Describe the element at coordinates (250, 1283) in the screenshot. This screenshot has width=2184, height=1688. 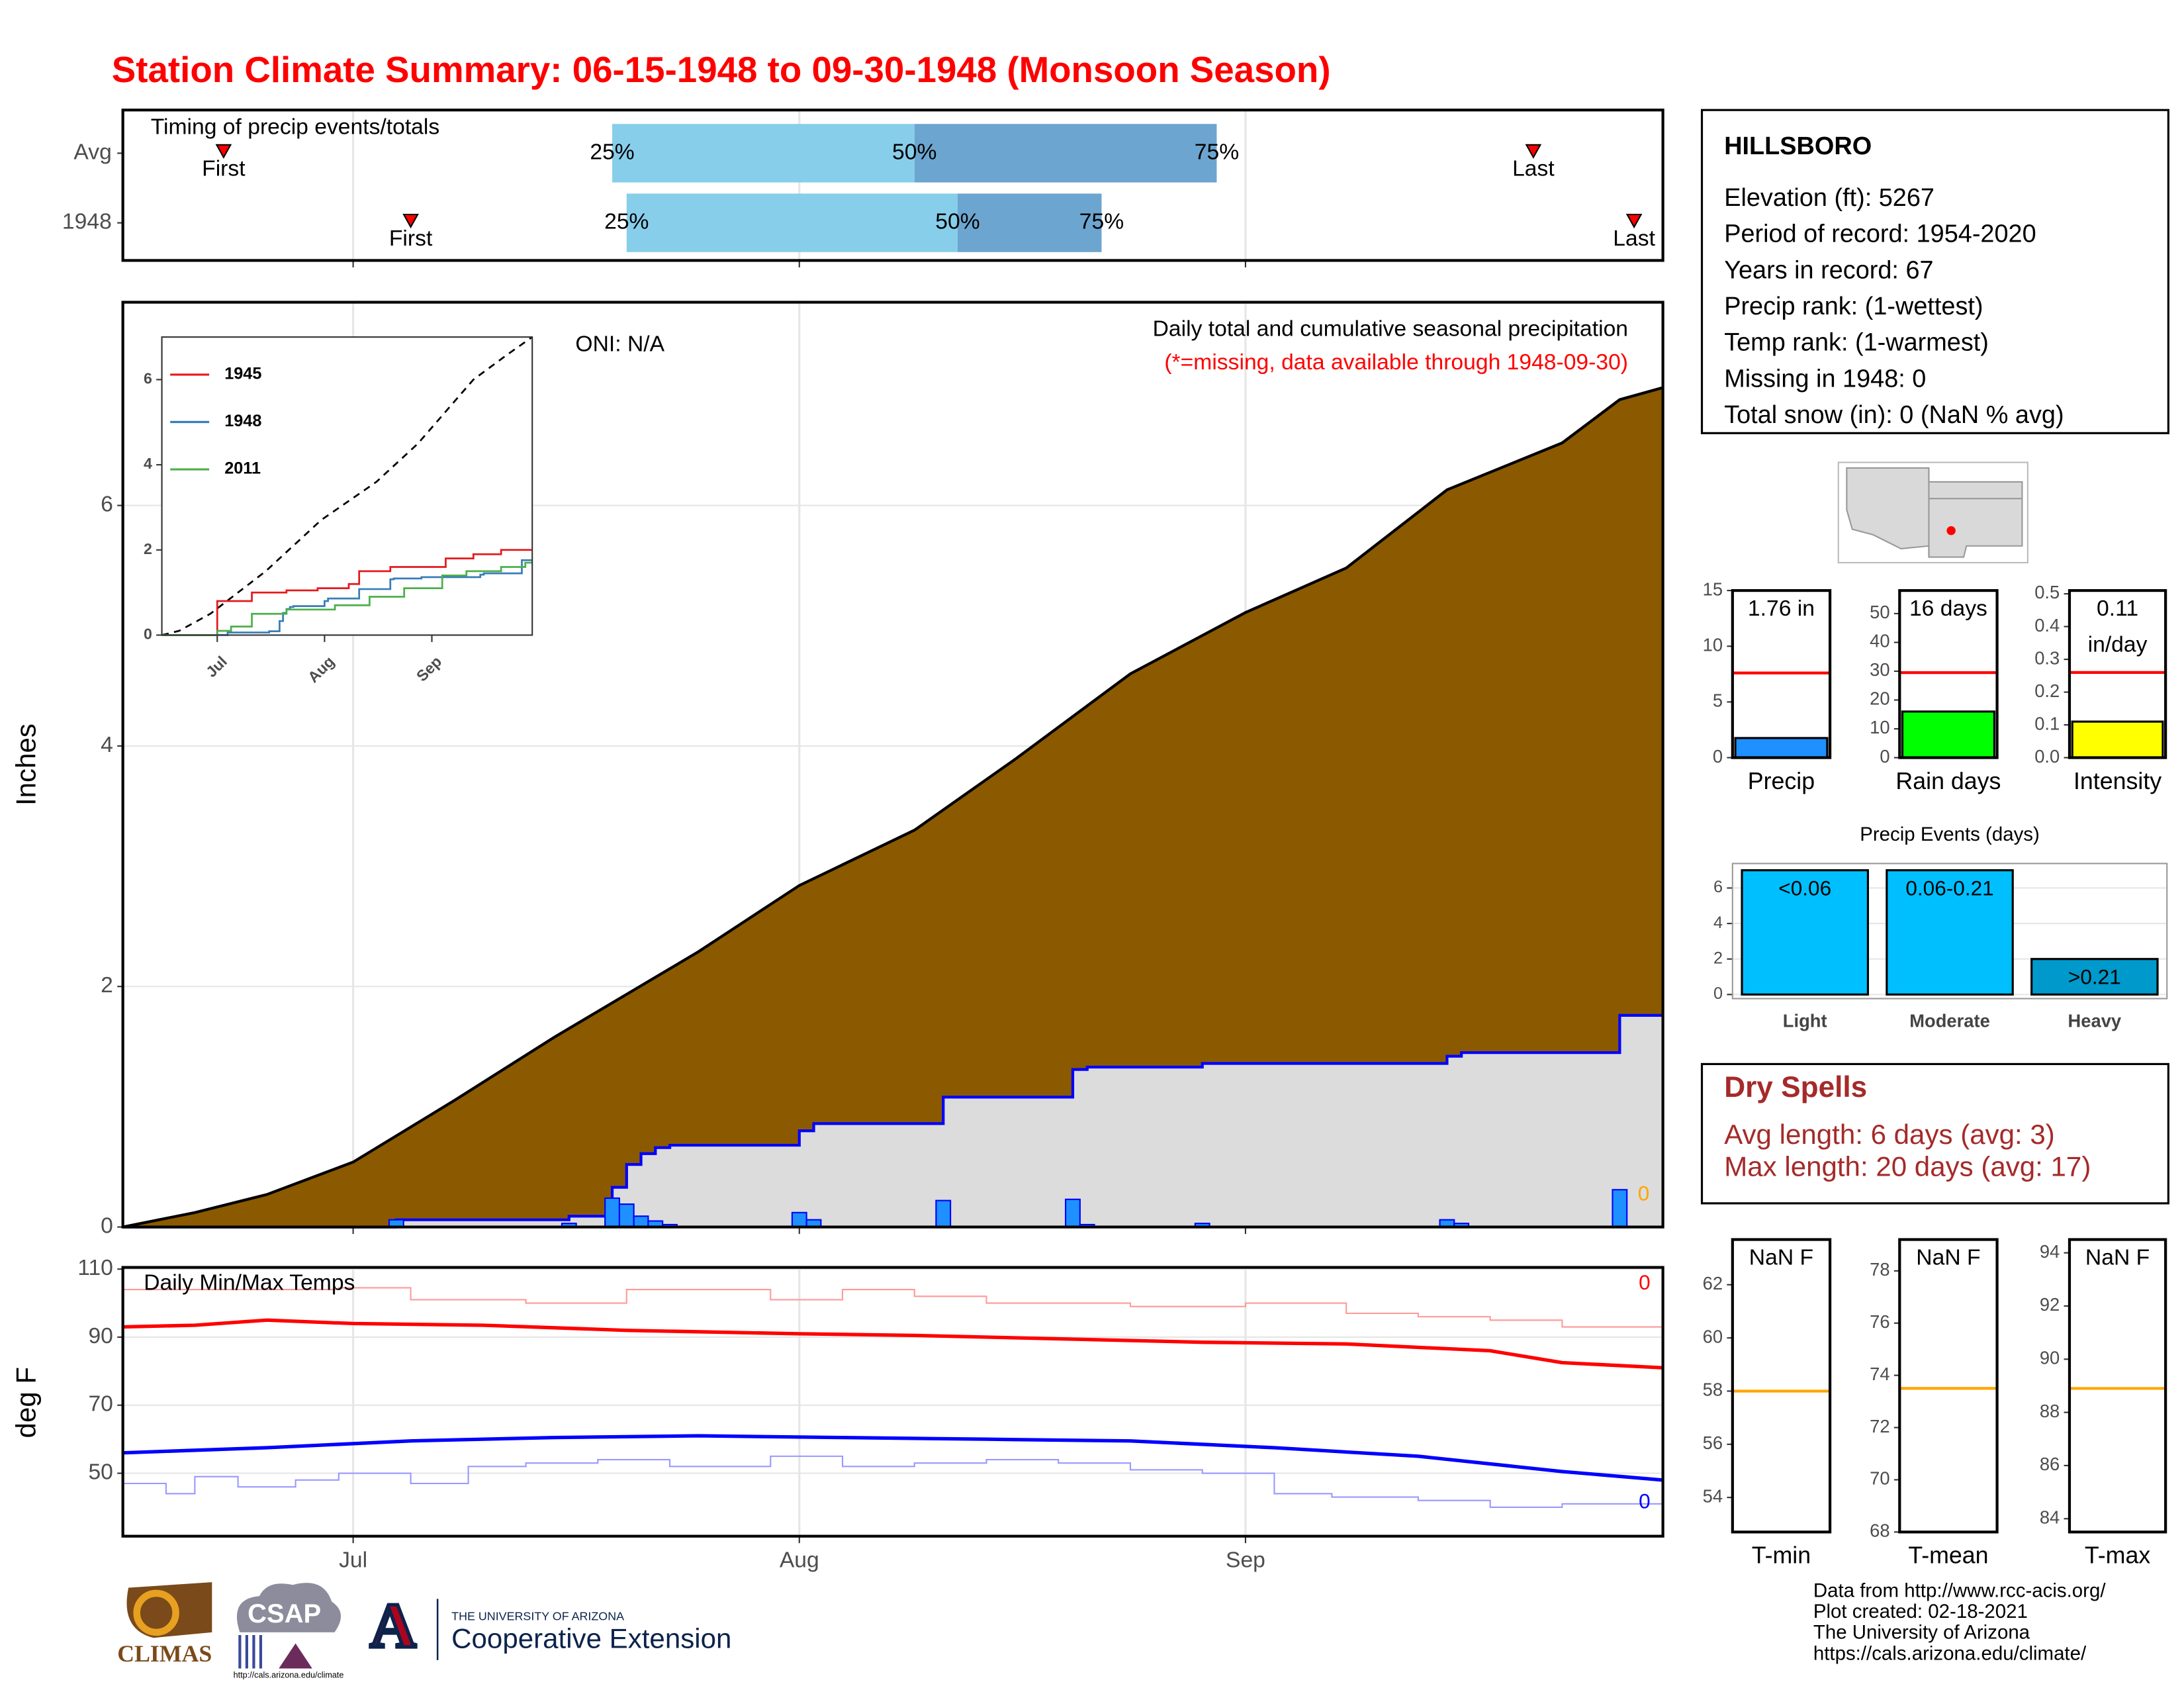
I see `temps-title: Daily Min/Max Temps` at that location.